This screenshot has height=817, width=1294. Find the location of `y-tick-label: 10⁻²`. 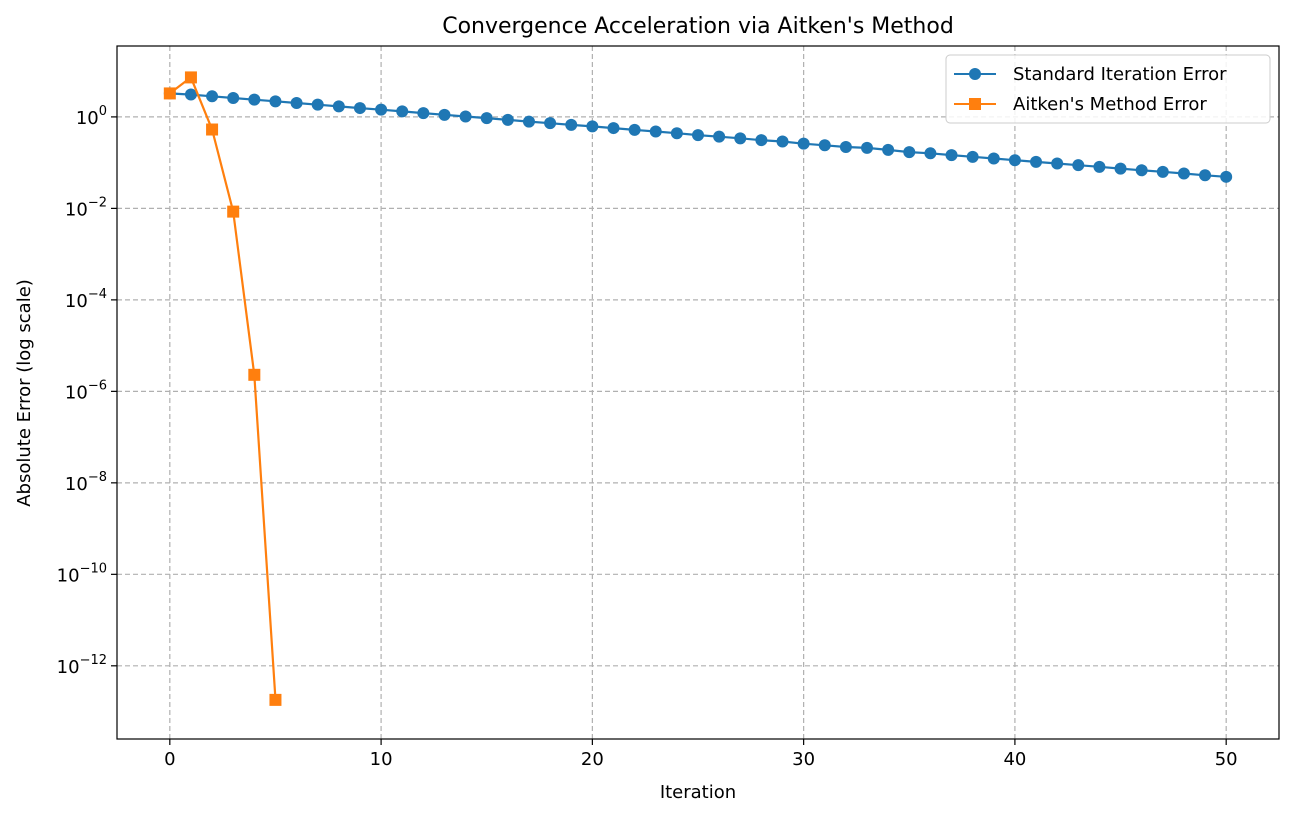

y-tick-label: 10⁻² is located at coordinates (86, 207).